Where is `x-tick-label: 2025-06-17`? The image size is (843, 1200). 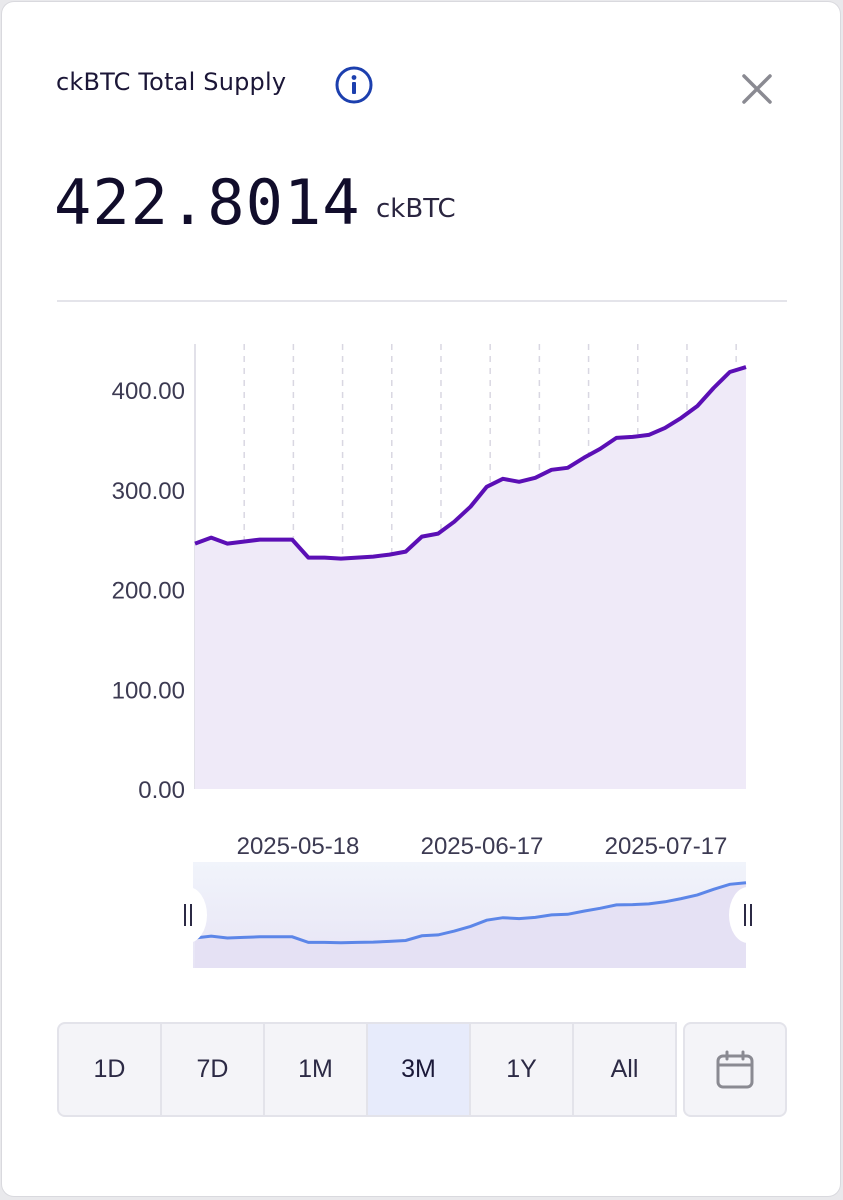 x-tick-label: 2025-06-17 is located at coordinates (482, 846).